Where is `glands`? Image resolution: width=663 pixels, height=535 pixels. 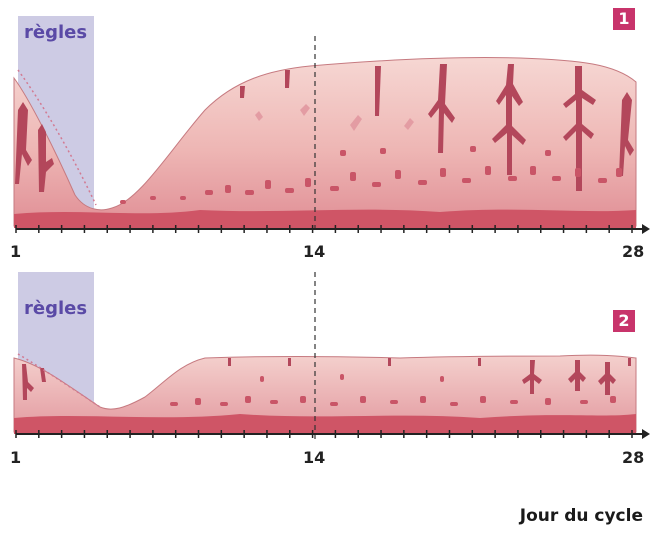 glands is located at coordinates (326, 379).